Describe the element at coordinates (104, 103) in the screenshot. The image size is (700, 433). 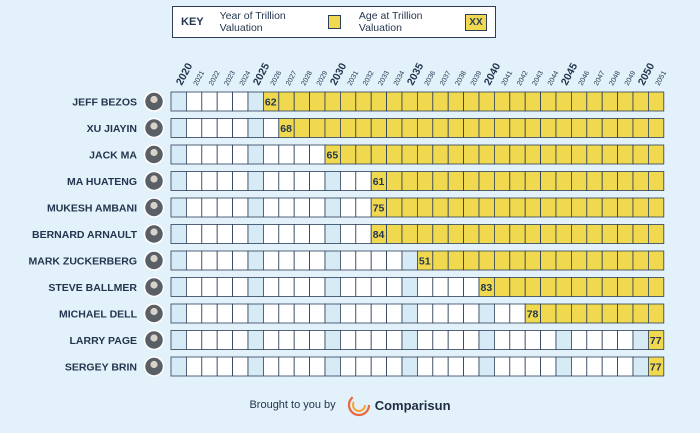
I see `person-name: JEFF BEZOS` at that location.